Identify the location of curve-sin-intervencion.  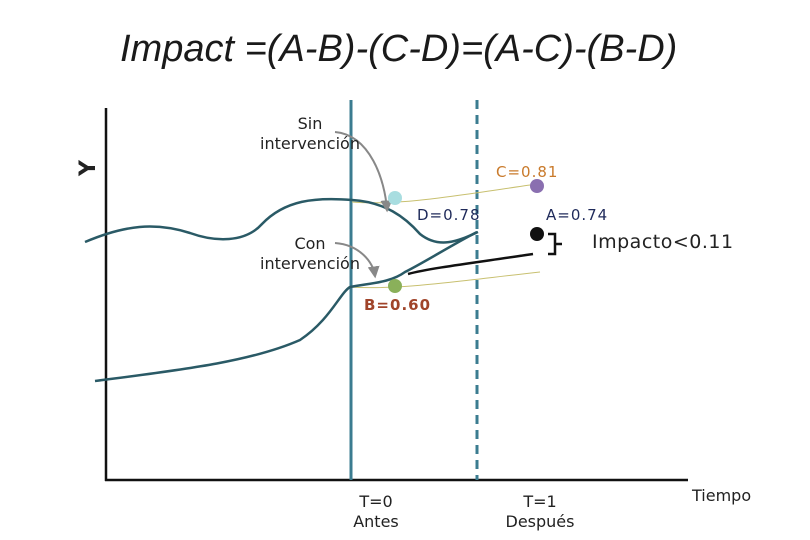
(281, 220).